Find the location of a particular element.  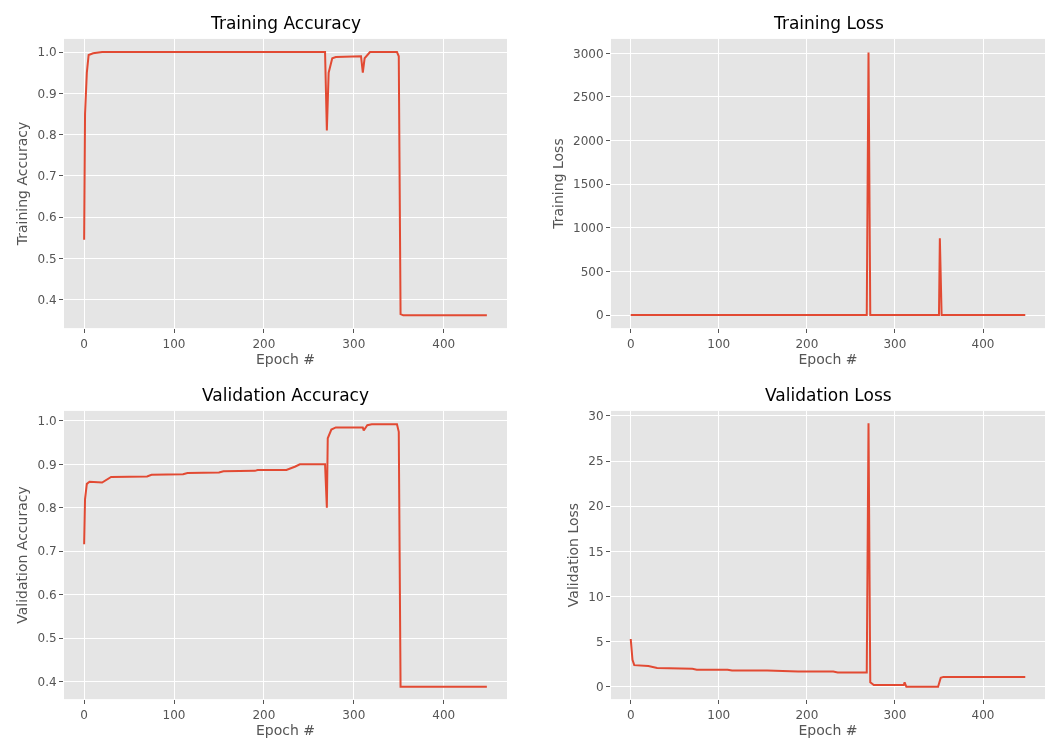

chart-title: Training Accuracy is located at coordinates (286, 23).